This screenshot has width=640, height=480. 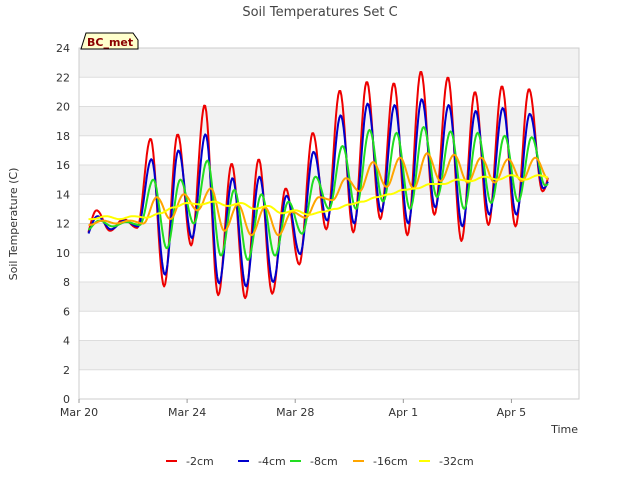 What do you see at coordinates (63, 77) in the screenshot?
I see `y-tick-label: 22` at bounding box center [63, 77].